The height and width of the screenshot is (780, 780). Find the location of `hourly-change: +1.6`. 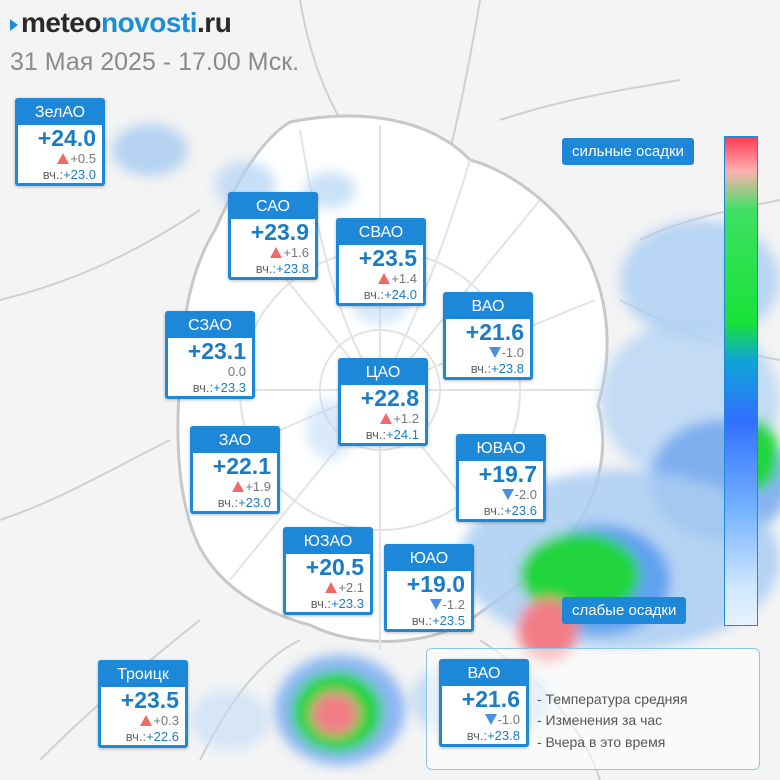

hourly-change: +1.6 is located at coordinates (273, 252).